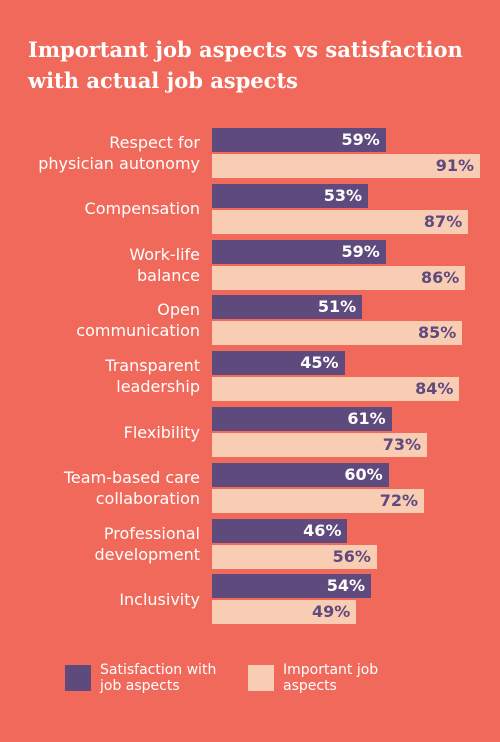 This screenshot has width=500, height=742. I want to click on value-label: 72%, so click(399, 500).